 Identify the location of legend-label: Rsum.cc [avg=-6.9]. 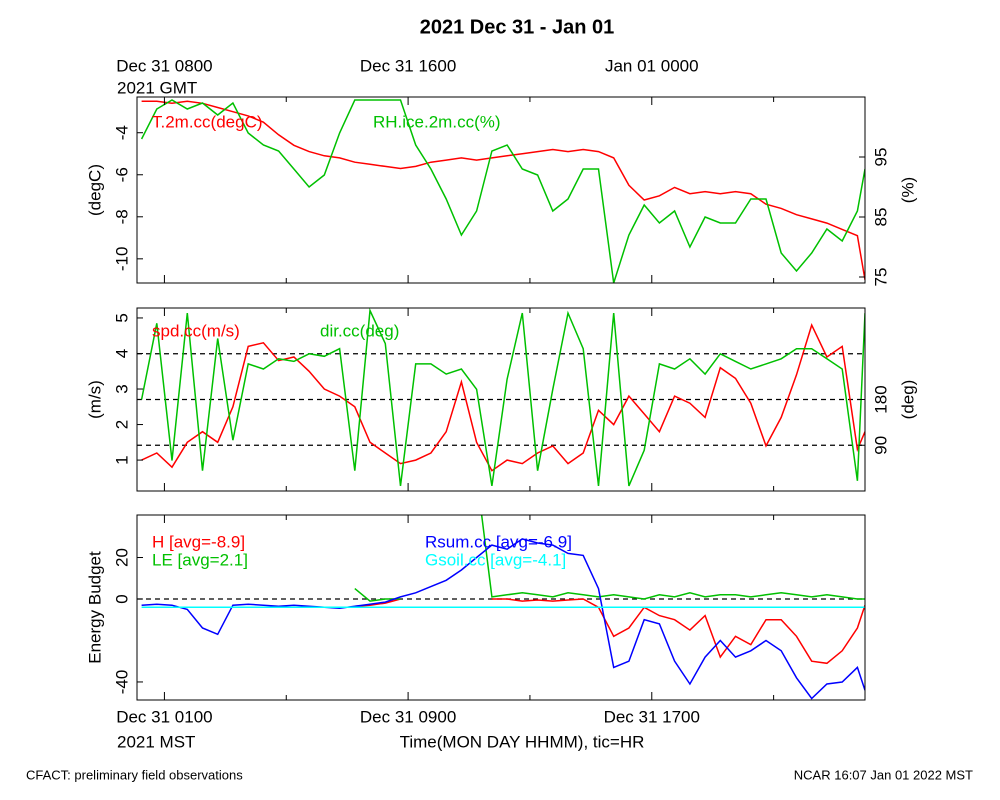
(498, 541).